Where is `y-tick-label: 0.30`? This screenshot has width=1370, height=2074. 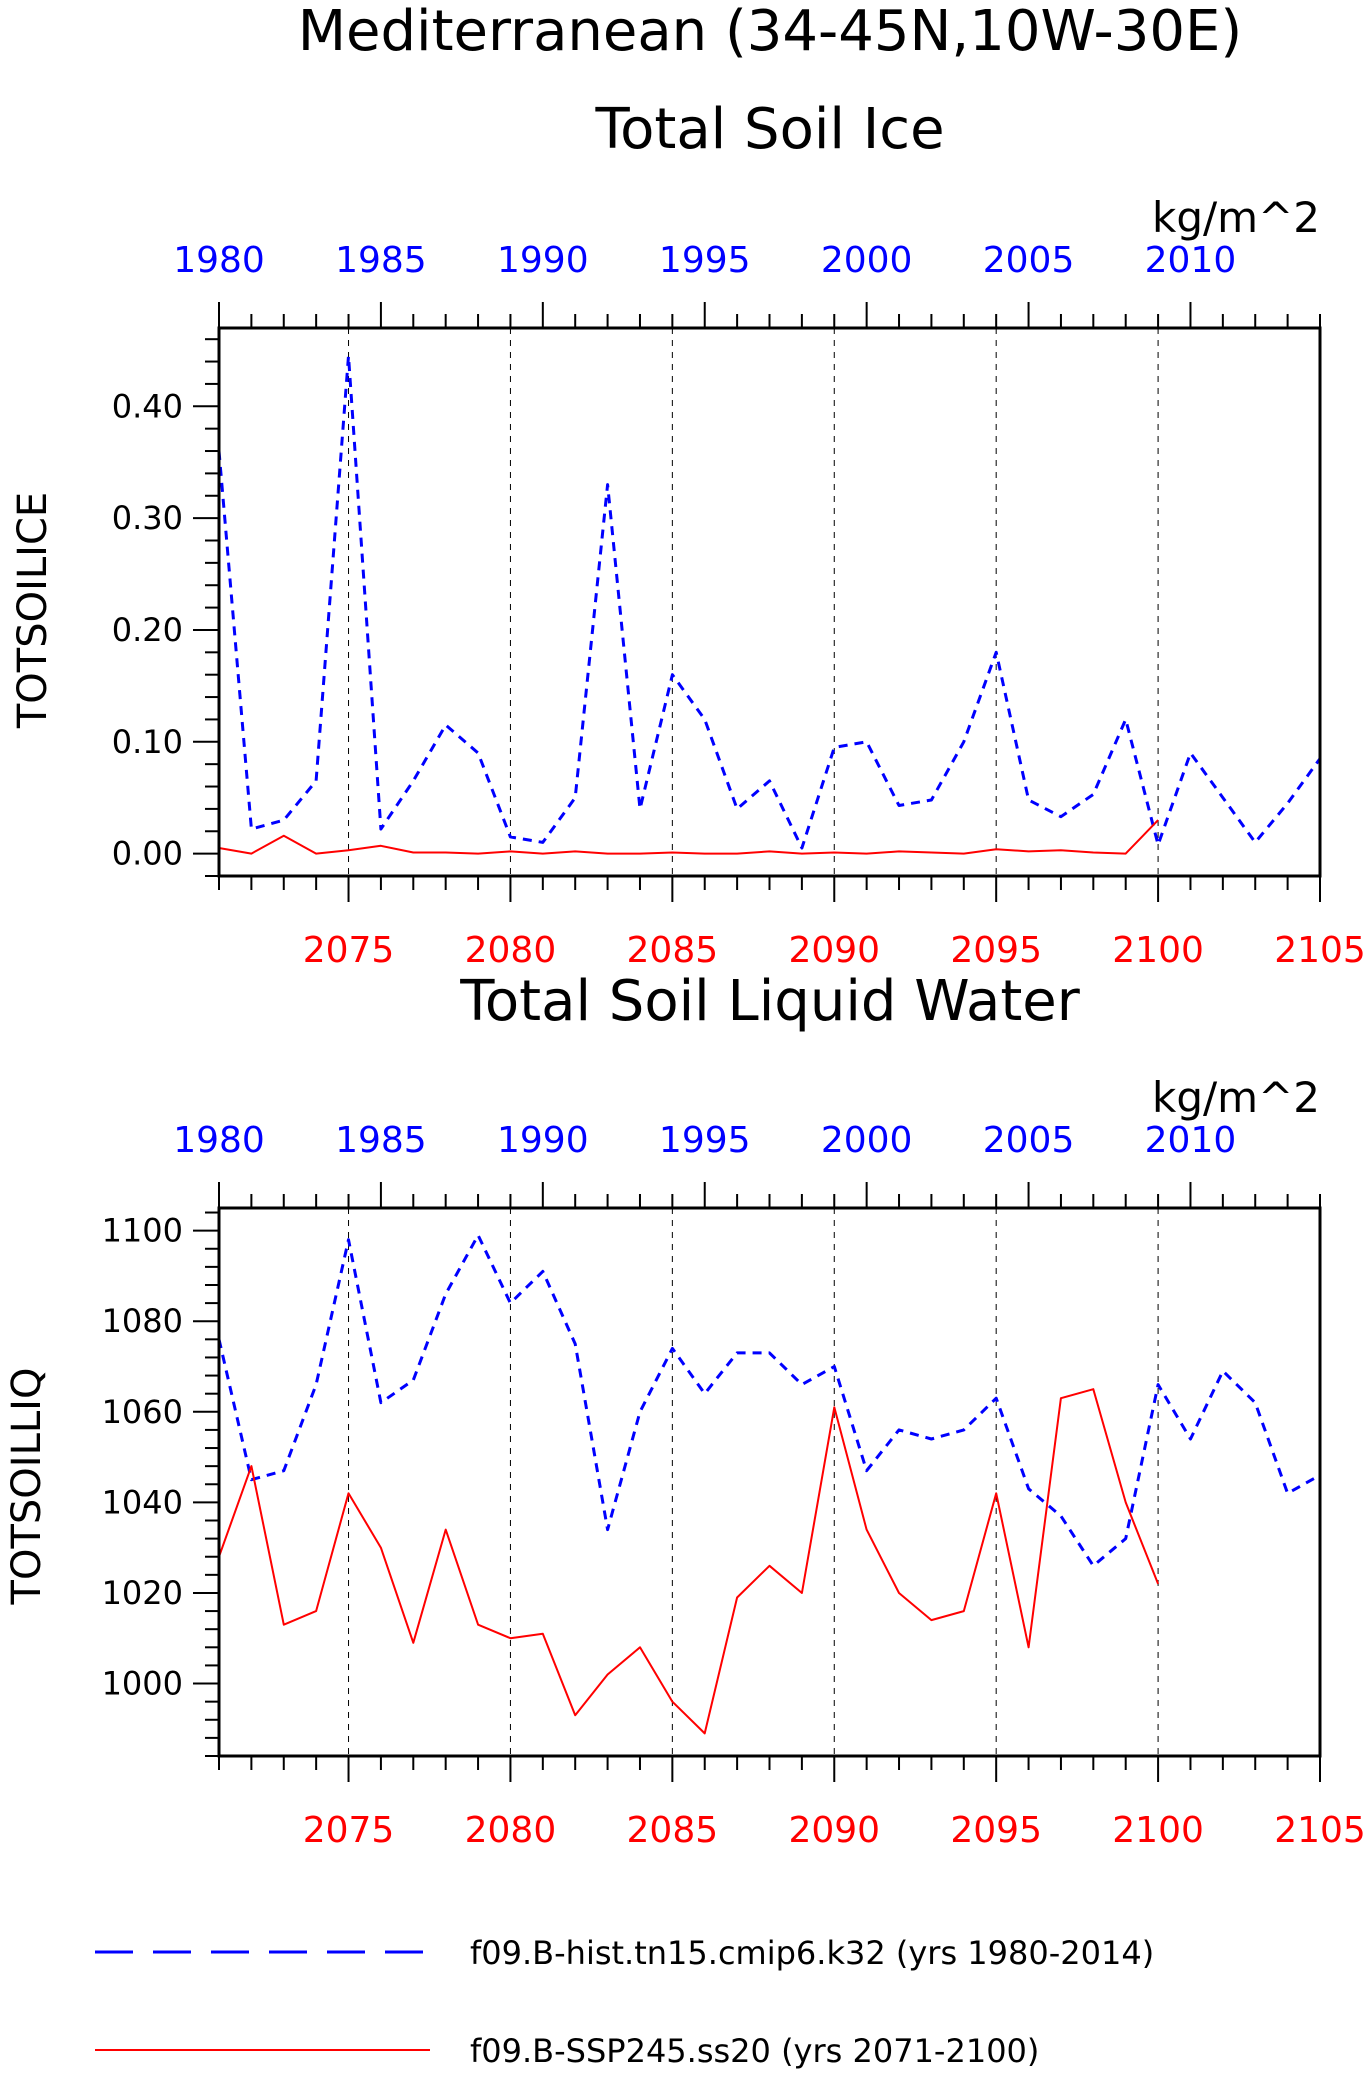 y-tick-label: 0.30 is located at coordinates (147, 518).